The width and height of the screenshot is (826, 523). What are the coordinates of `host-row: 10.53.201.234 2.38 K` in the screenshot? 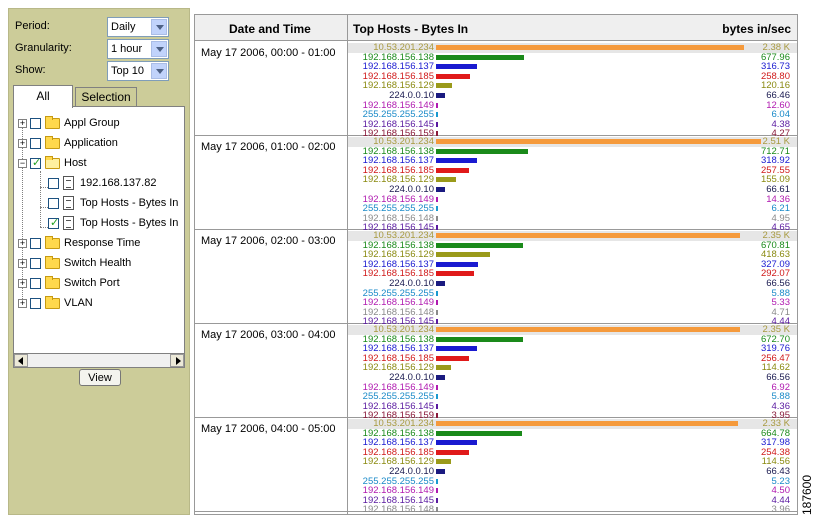 It's located at (572, 47).